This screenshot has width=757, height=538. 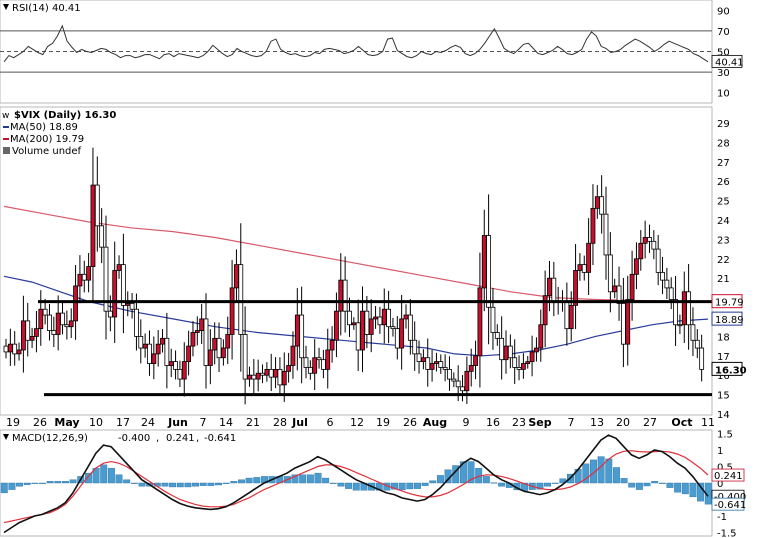 I want to click on x-tick-label: 7, so click(x=571, y=422).